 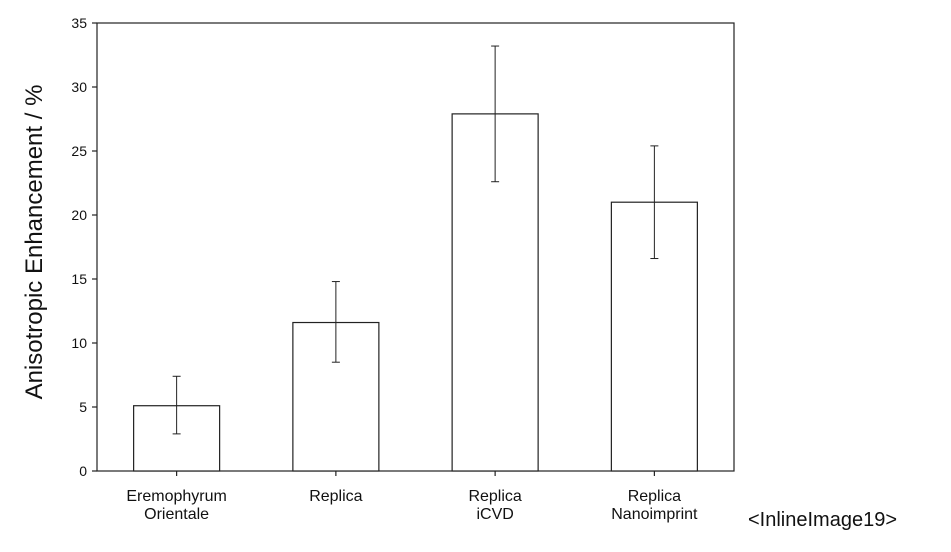 What do you see at coordinates (83, 407) in the screenshot?
I see `y-tick-label: 5` at bounding box center [83, 407].